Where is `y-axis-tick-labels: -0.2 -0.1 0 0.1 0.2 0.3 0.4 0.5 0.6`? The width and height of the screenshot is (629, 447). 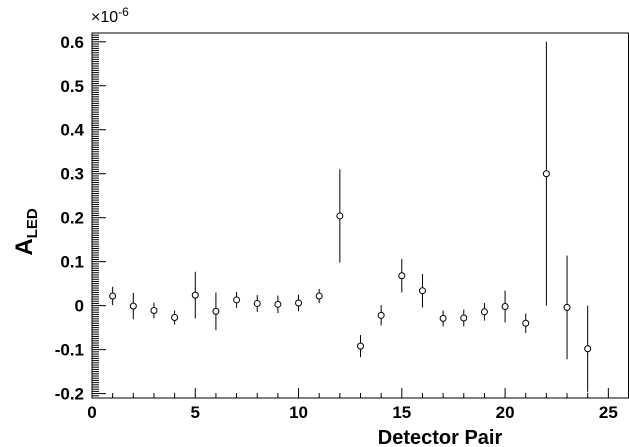 y-axis-tick-labels: -0.2 -0.1 0 0.1 0.2 0.3 0.4 0.5 0.6 is located at coordinates (70, 218).